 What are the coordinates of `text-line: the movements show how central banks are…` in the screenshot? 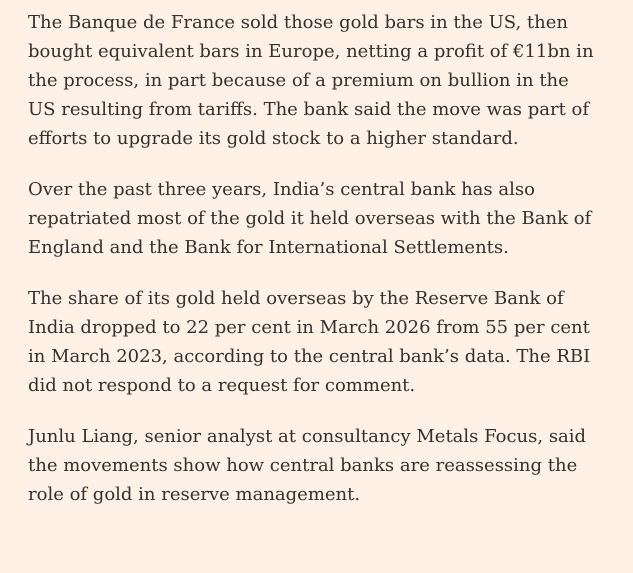 It's located at (303, 465).